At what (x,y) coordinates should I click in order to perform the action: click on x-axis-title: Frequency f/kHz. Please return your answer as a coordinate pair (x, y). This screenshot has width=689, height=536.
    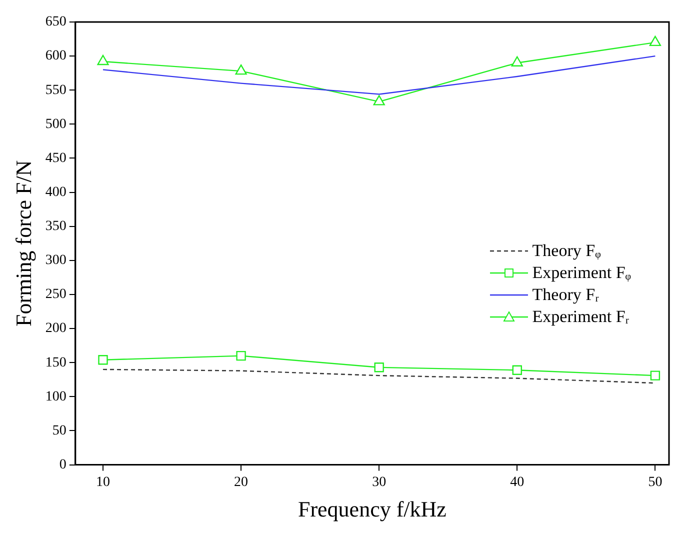
    Looking at the image, I should click on (372, 509).